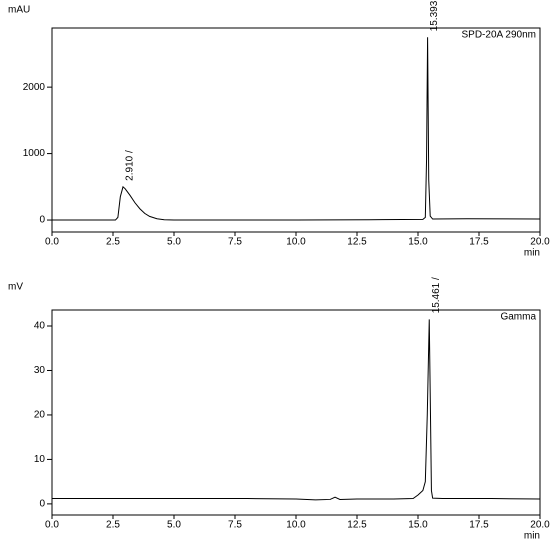  I want to click on legend-label: Gamma, so click(518, 317).